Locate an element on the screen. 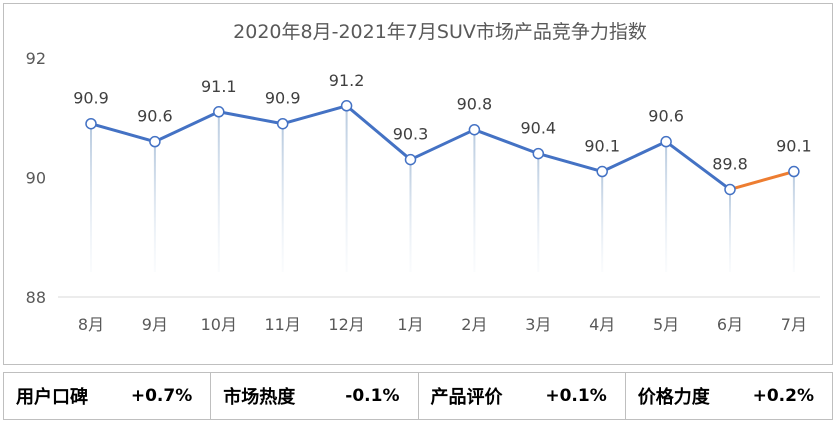  x-tick-label: 7月 is located at coordinates (794, 324).